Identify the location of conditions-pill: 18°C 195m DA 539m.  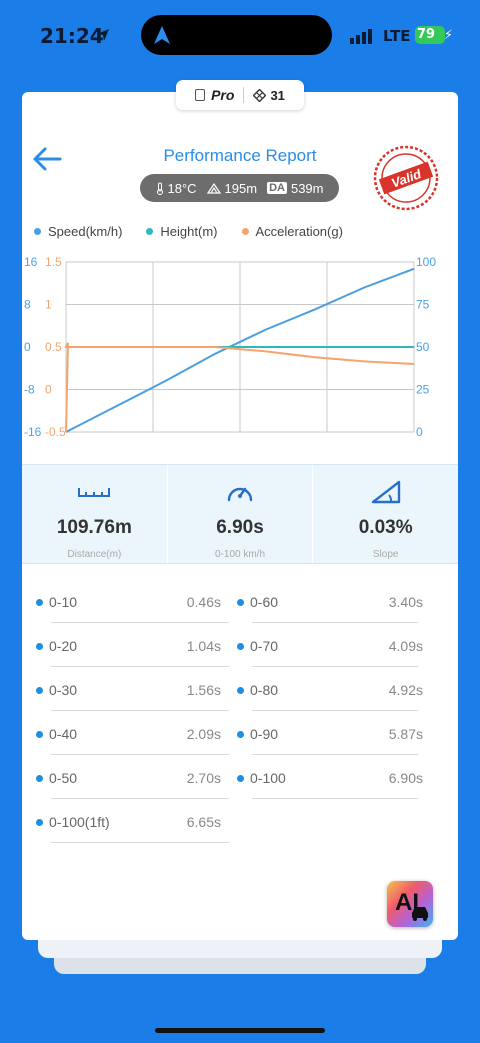
(239, 188).